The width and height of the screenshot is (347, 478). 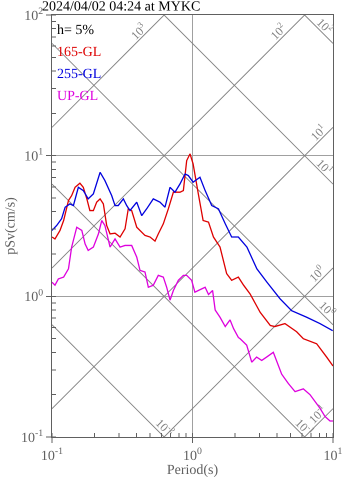 What do you see at coordinates (34, 15) in the screenshot?
I see `y-tick-label: 10$^{2}$` at bounding box center [34, 15].